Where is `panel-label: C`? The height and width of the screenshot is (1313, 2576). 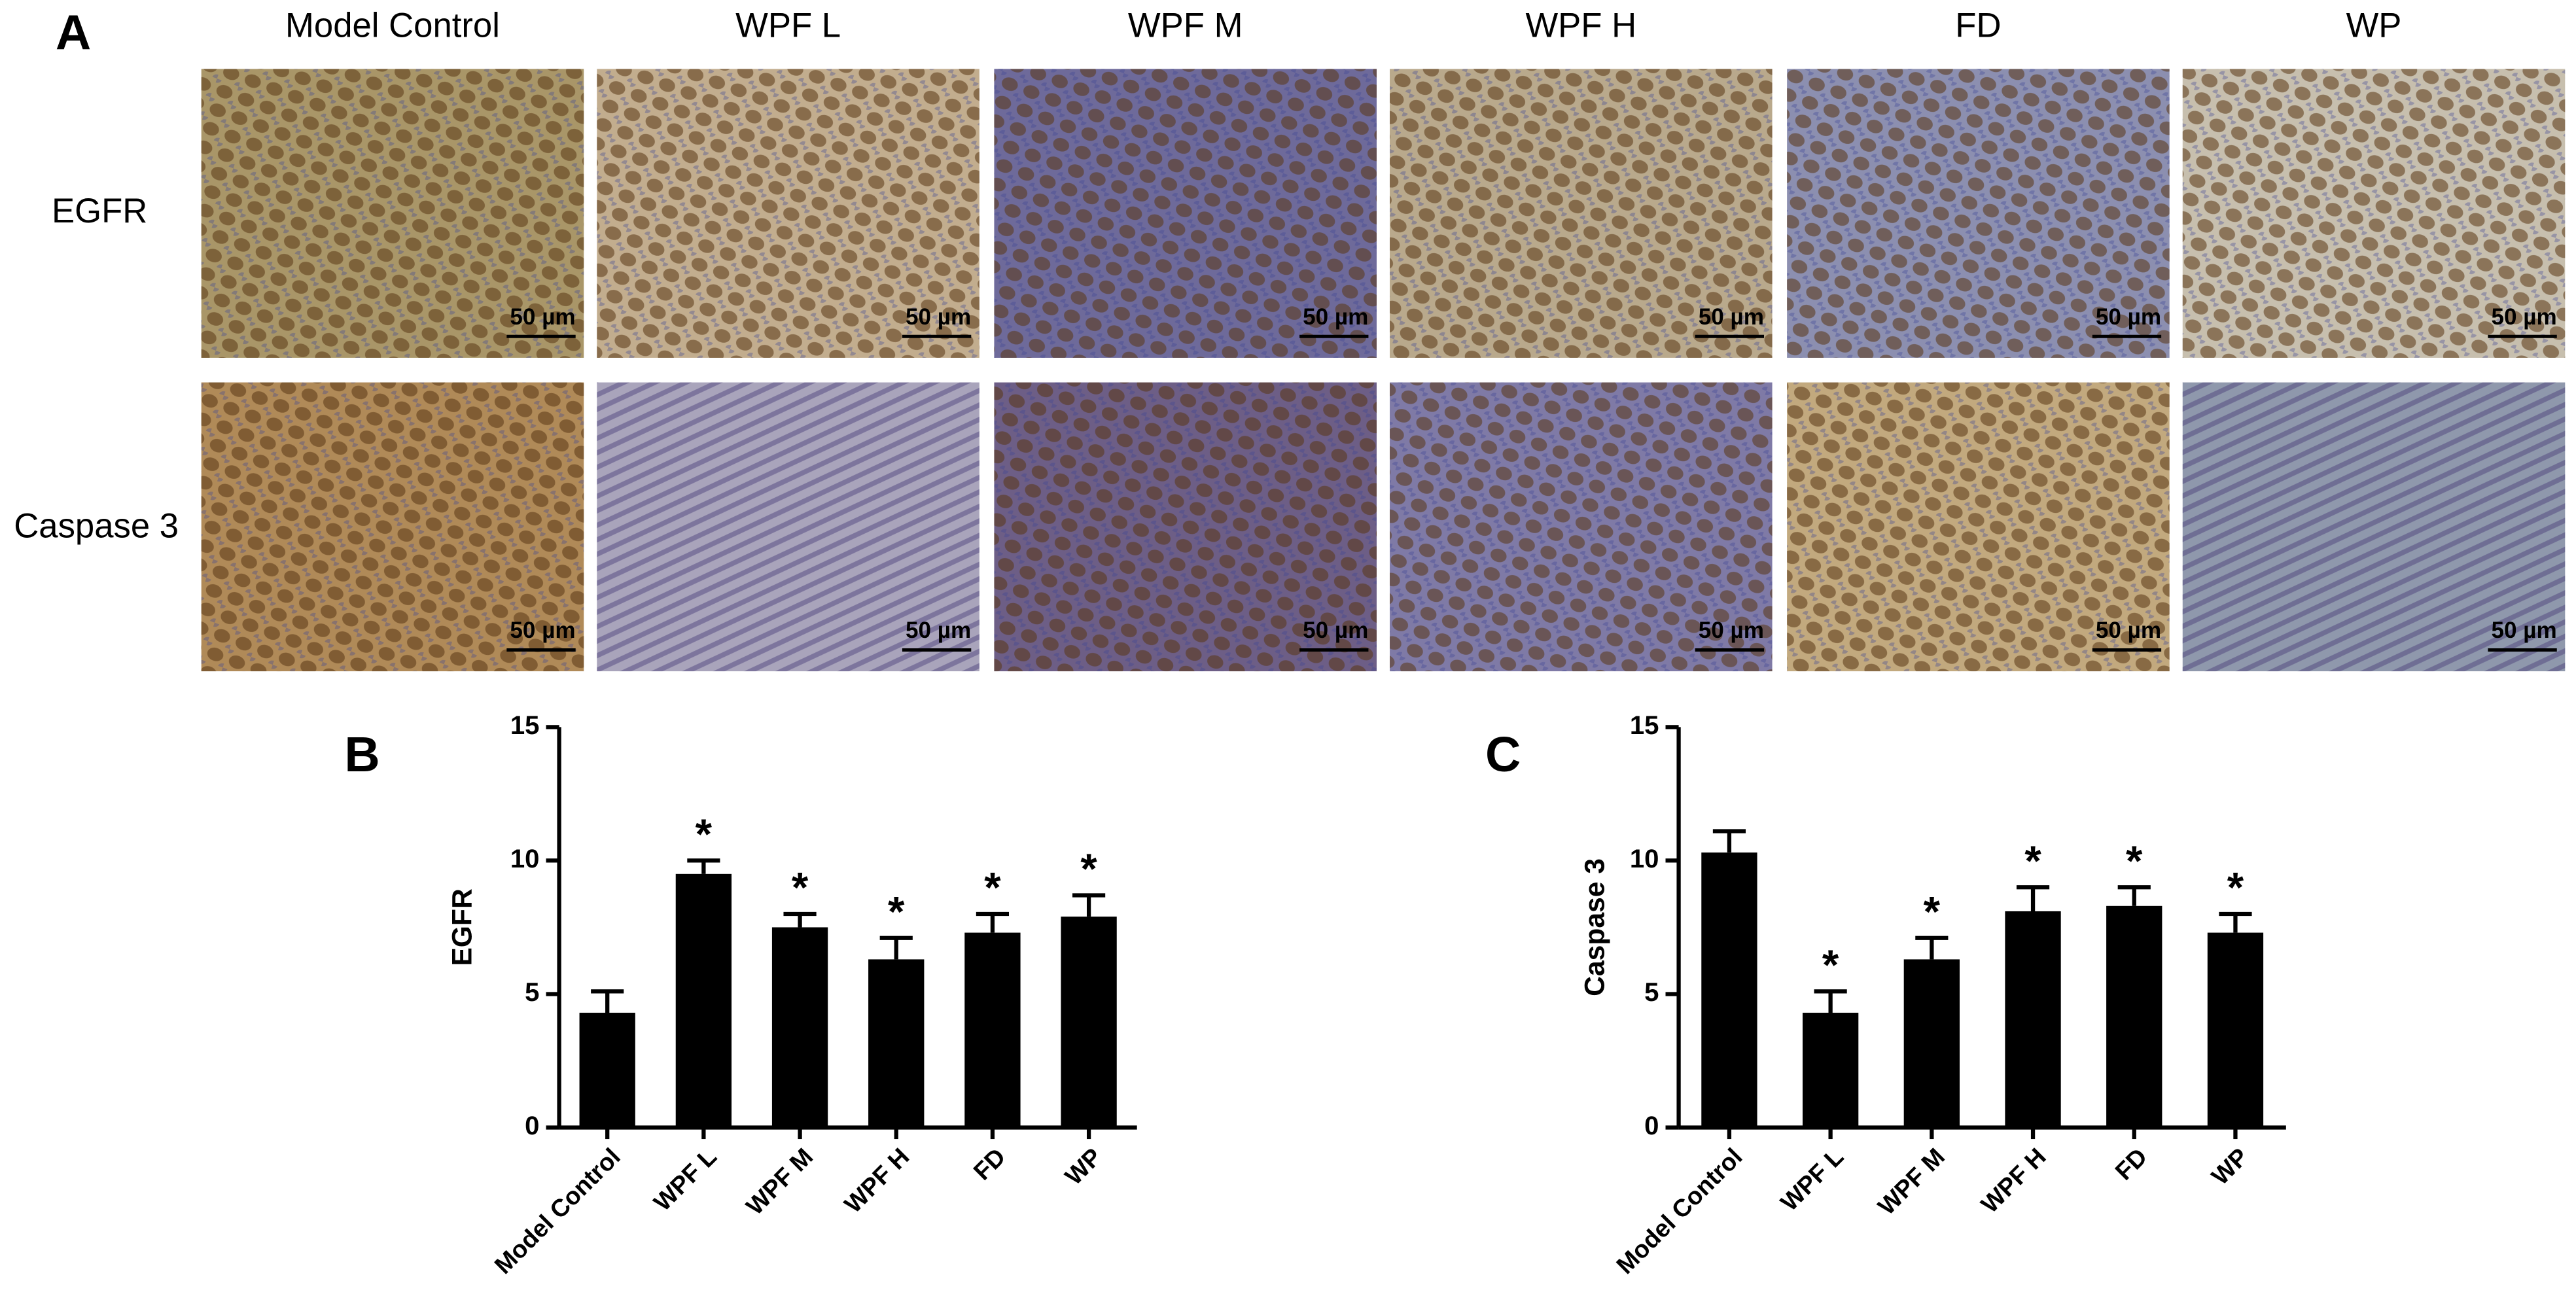 panel-label: C is located at coordinates (1503, 754).